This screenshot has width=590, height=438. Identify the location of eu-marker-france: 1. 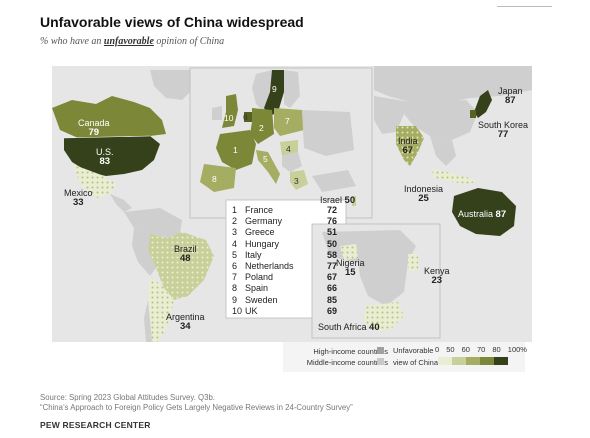
(235, 150).